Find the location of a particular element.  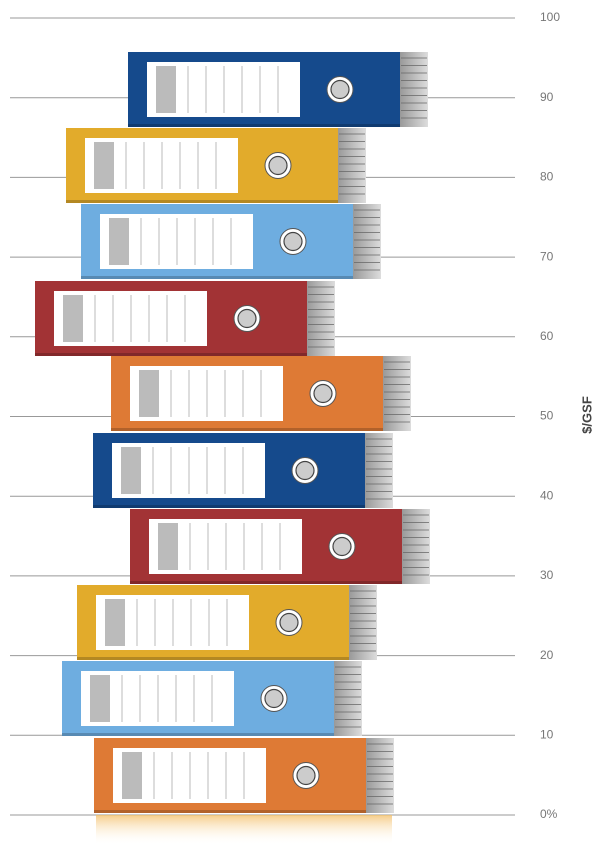

binder-shadow is located at coordinates (244, 830).